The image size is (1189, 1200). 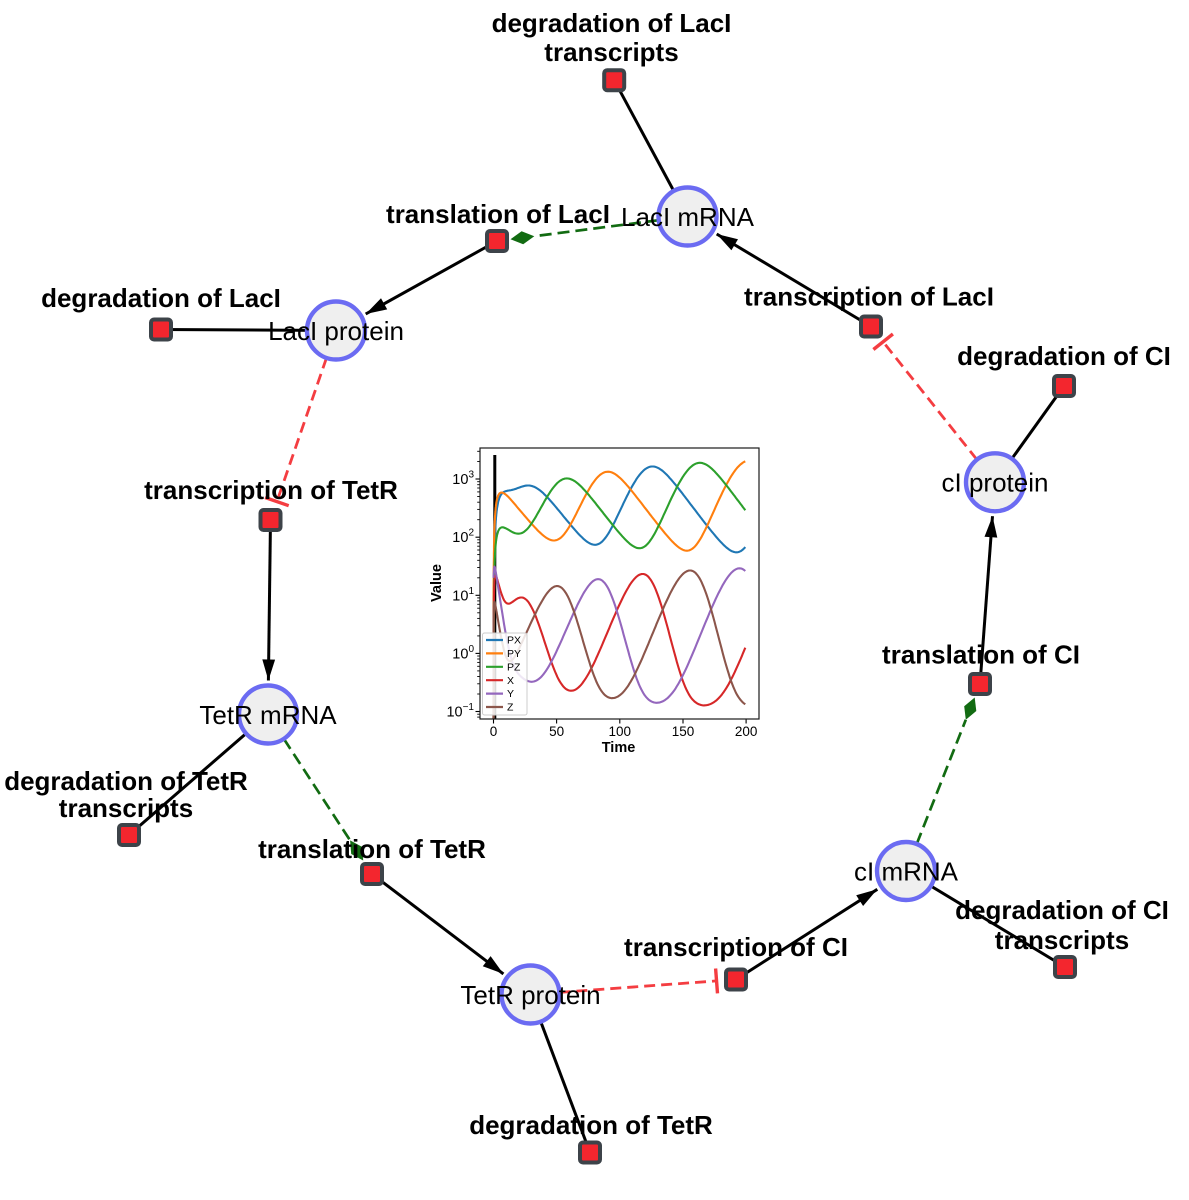 What do you see at coordinates (556, 731) in the screenshot?
I see `svg-text: 50` at bounding box center [556, 731].